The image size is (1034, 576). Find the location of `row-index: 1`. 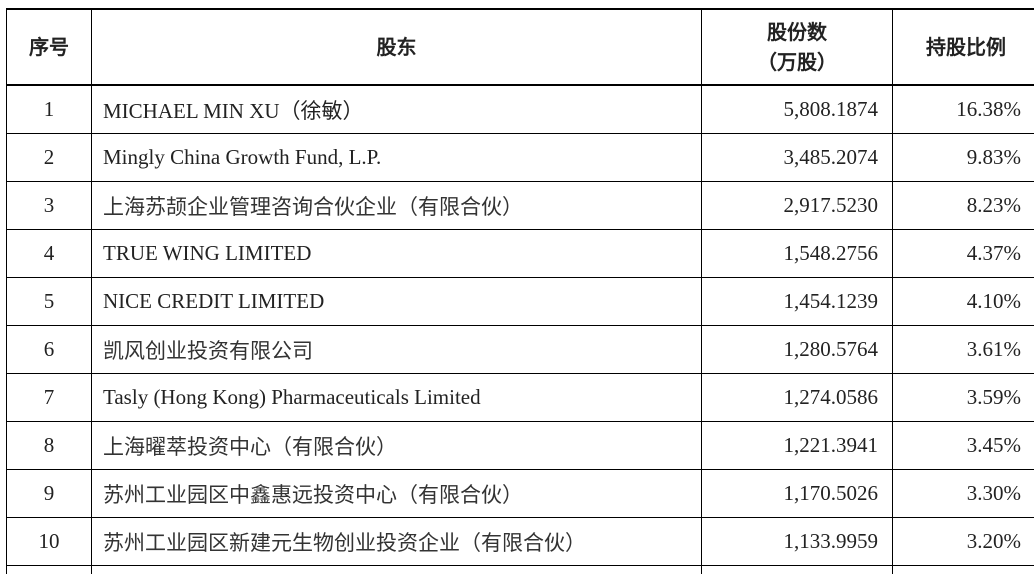

row-index: 1 is located at coordinates (49, 109).